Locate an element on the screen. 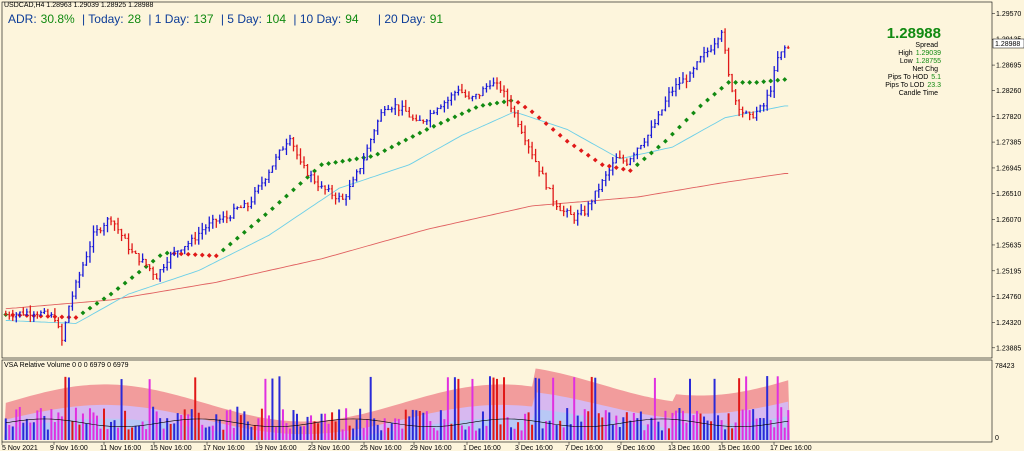  price-tick-label: 1.28260 is located at coordinates (1008, 91).